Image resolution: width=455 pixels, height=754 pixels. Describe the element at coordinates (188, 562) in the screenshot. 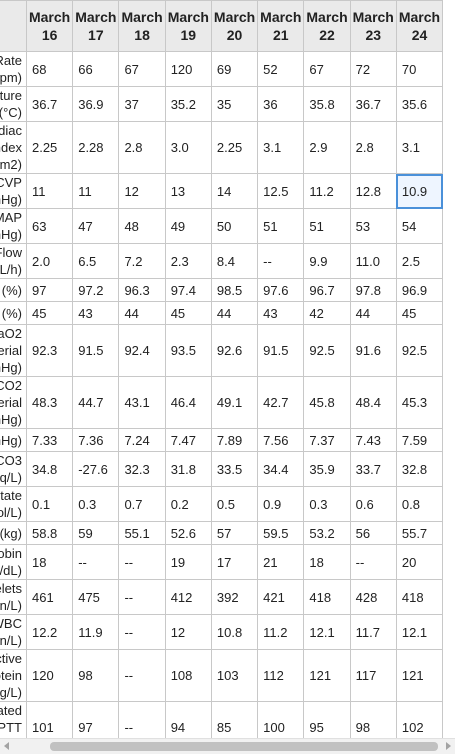

I see `table-cell: 19` at that location.